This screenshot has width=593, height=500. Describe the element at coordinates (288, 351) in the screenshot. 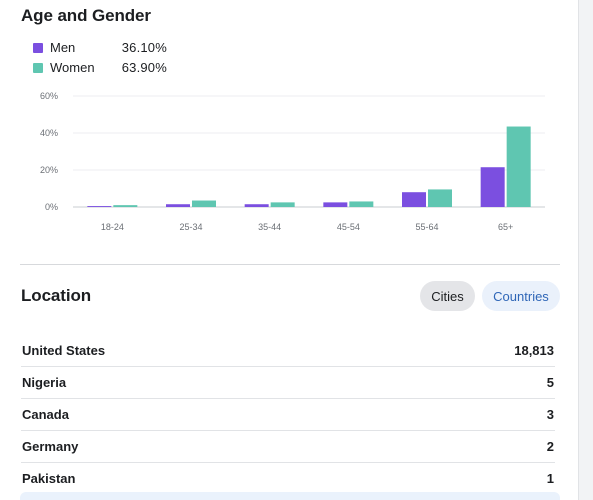

I see `table-row: United States 18,813` at that location.